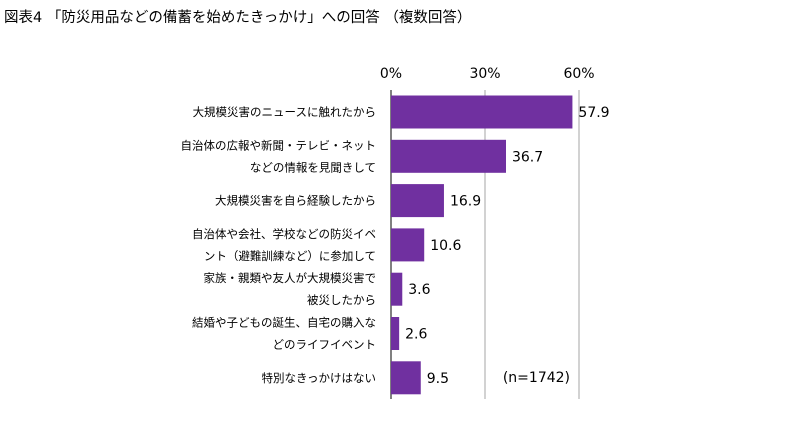 The width and height of the screenshot is (810, 438). Describe the element at coordinates (419, 290) in the screenshot. I see `data-label: 3.6` at that location.